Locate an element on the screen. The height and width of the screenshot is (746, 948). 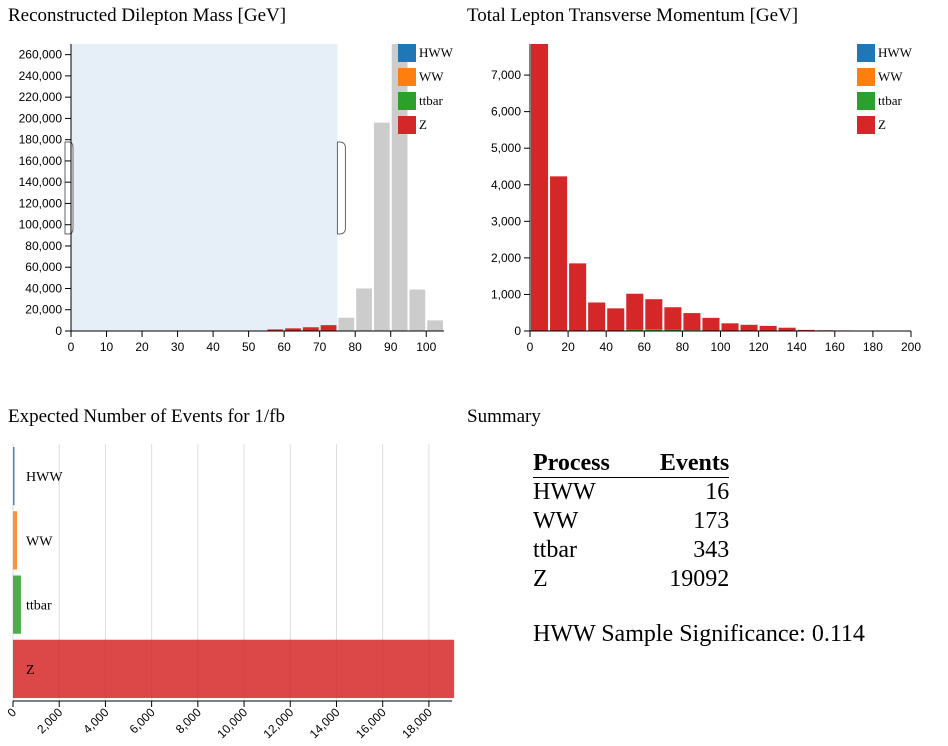
event-bar-ww is located at coordinates (15, 540).